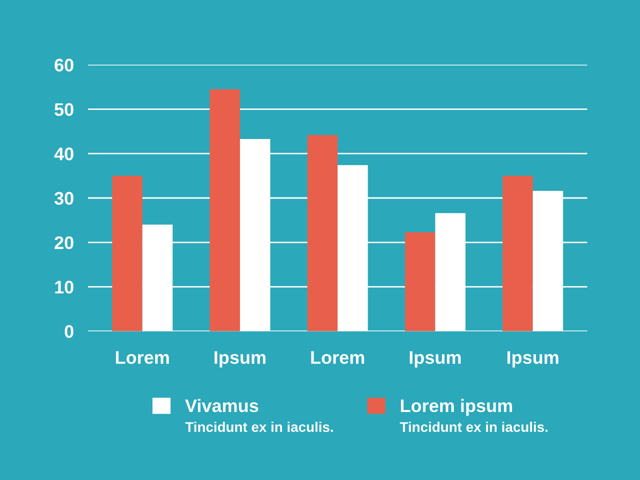 The width and height of the screenshot is (640, 480). What do you see at coordinates (69, 331) in the screenshot?
I see `y-tick-label: 0` at bounding box center [69, 331].